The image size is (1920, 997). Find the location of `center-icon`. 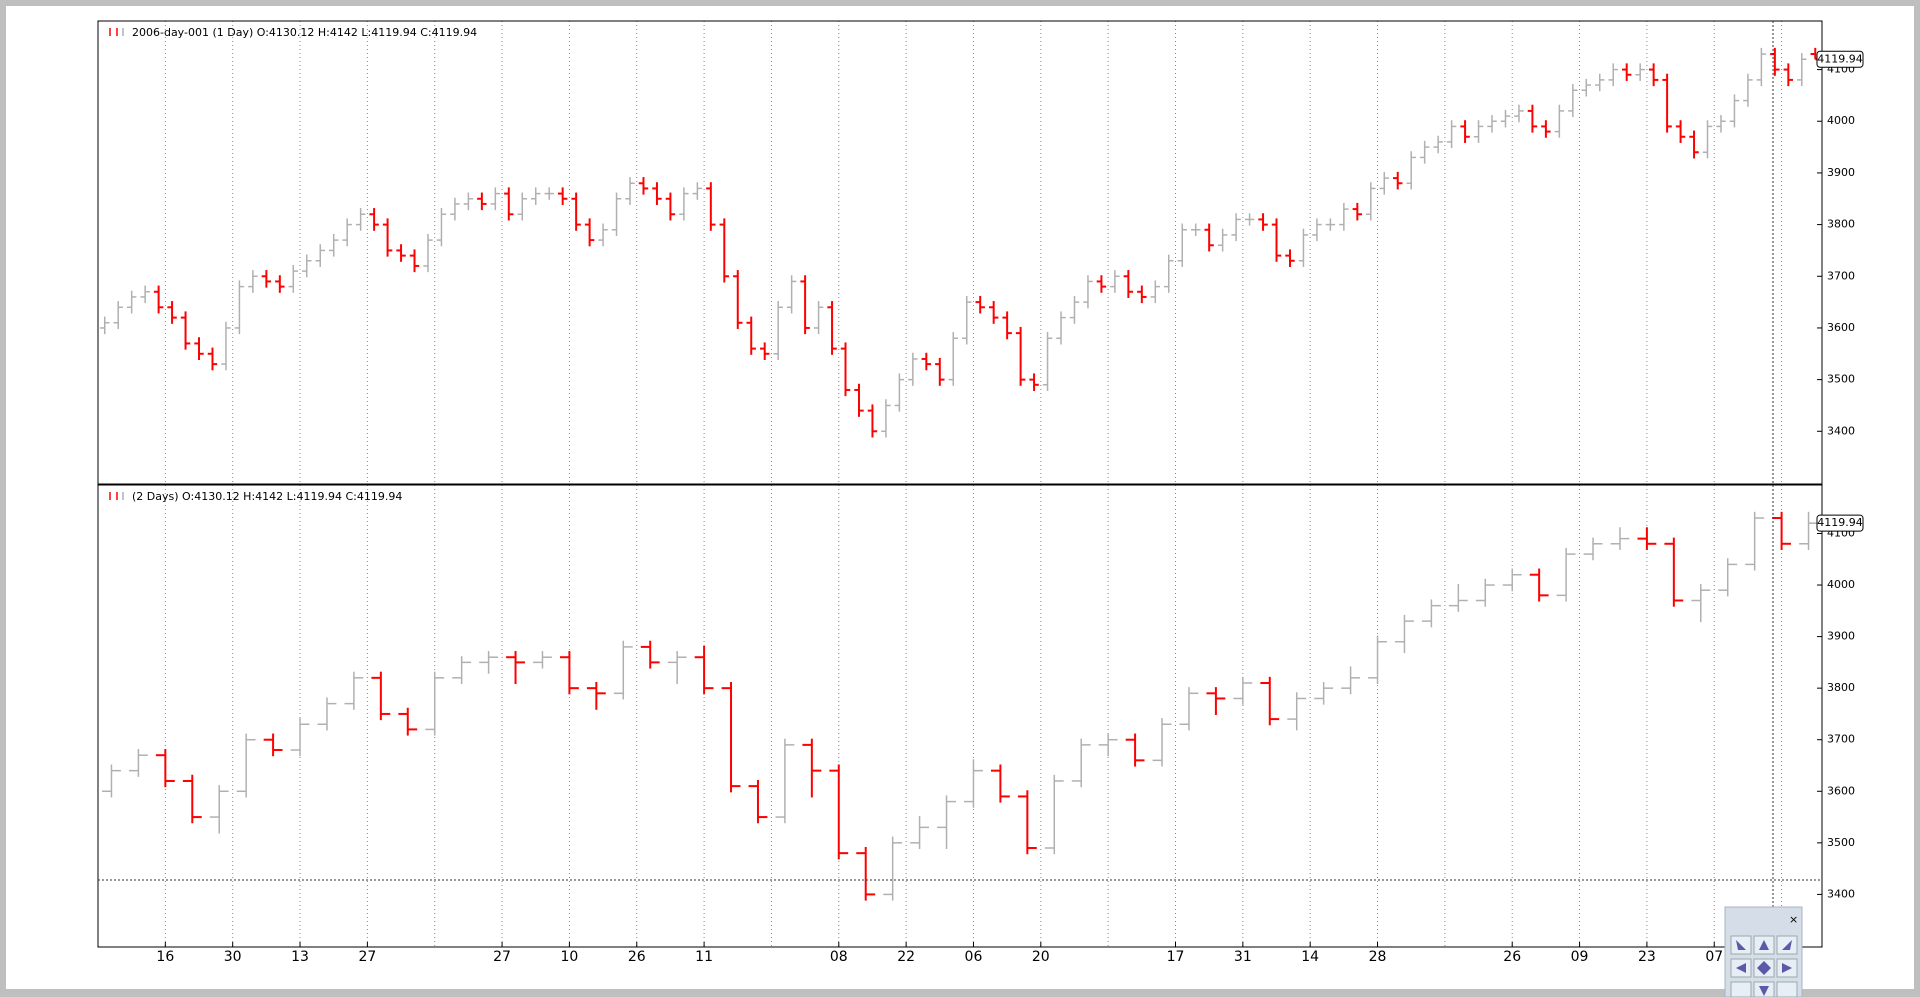

center-icon is located at coordinates (1764, 968).